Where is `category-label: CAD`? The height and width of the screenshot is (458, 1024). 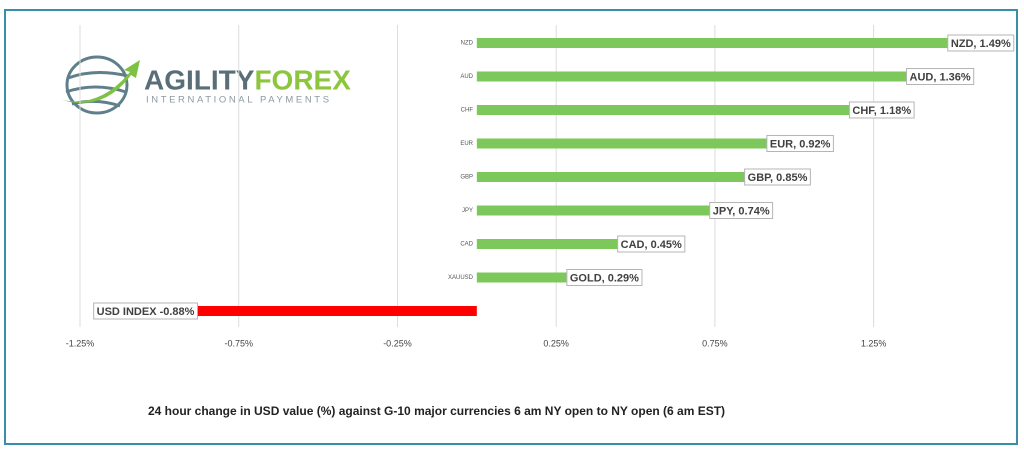 category-label: CAD is located at coordinates (466, 245).